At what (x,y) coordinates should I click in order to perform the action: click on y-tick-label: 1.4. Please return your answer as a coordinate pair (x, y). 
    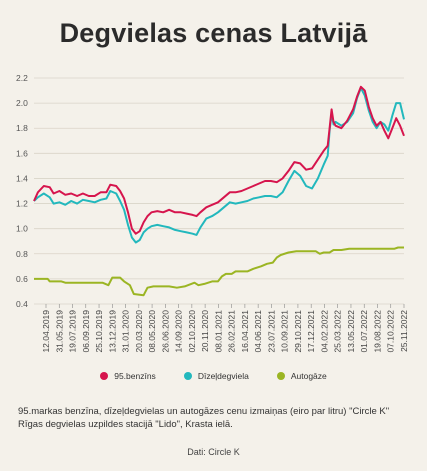
    Looking at the image, I should click on (22, 178).